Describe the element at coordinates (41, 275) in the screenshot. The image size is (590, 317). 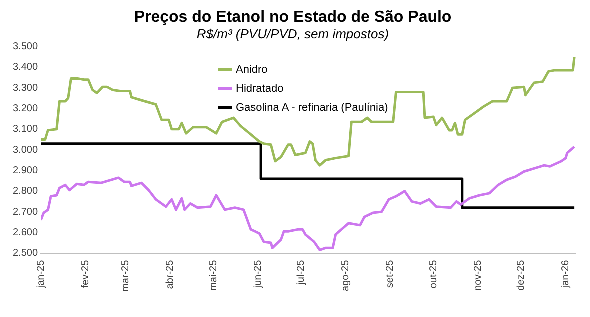
I see `x-tick-label: jan-25` at that location.